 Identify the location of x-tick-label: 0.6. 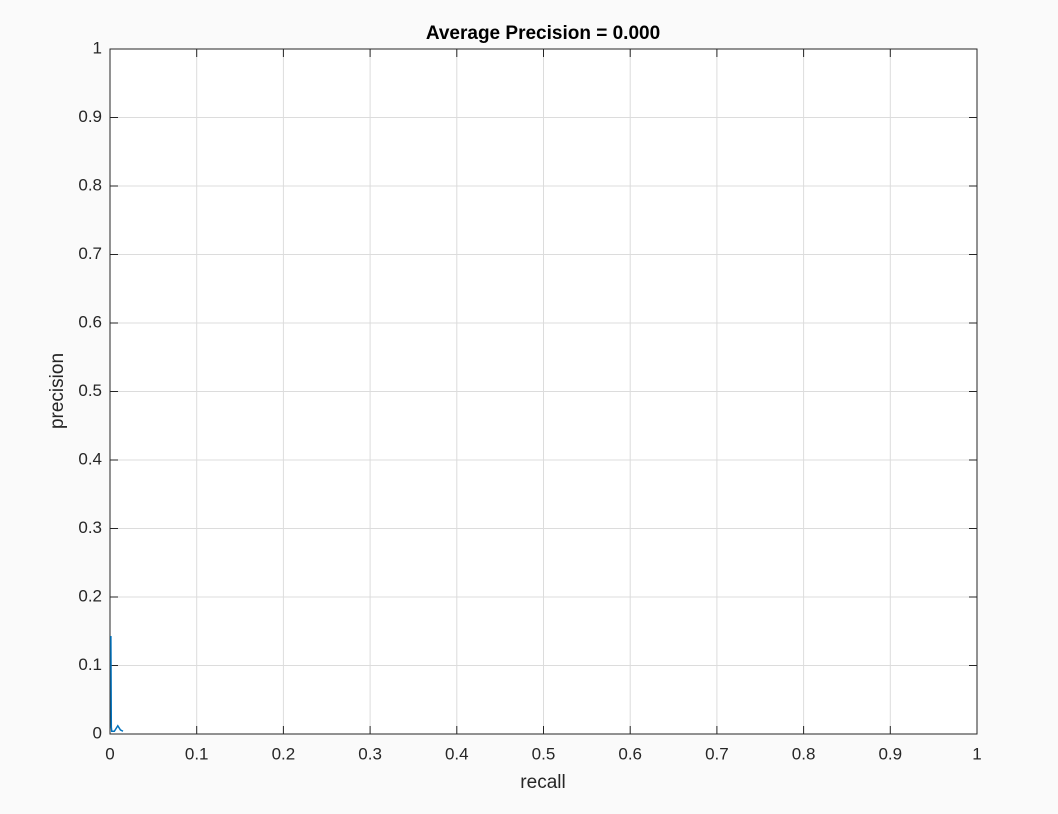
(630, 753).